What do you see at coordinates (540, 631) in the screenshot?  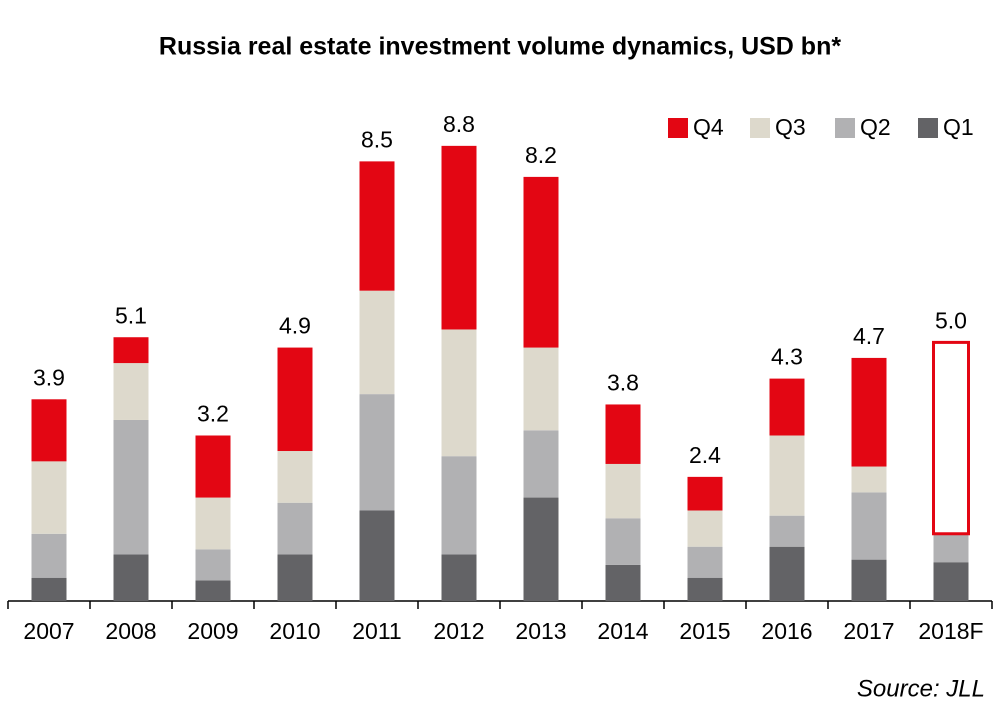 I see `x-tick-label: 2013` at bounding box center [540, 631].